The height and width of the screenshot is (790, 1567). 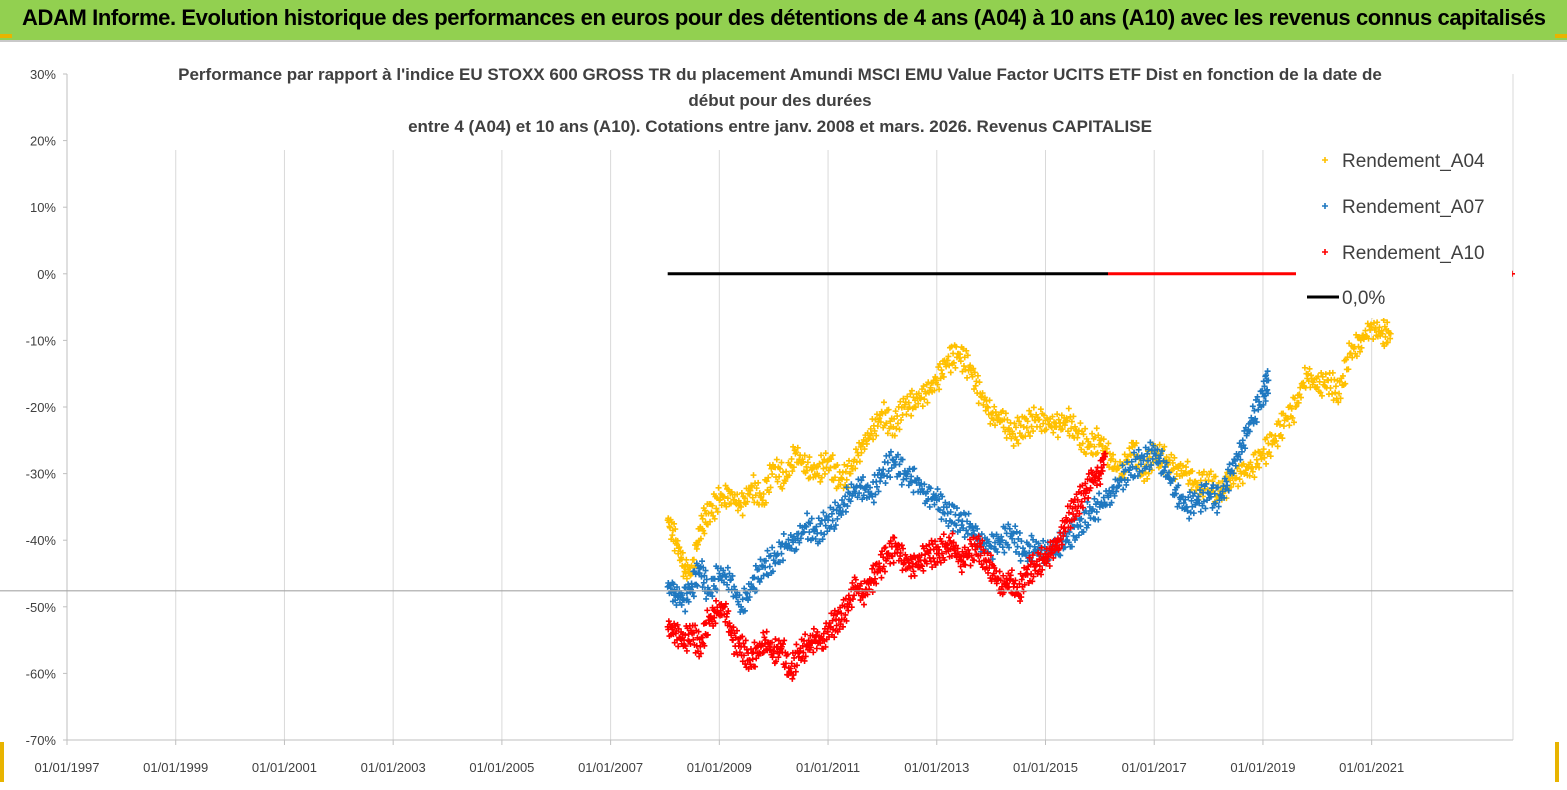 I want to click on legend-label: Rendement_A04, so click(x=1413, y=161).